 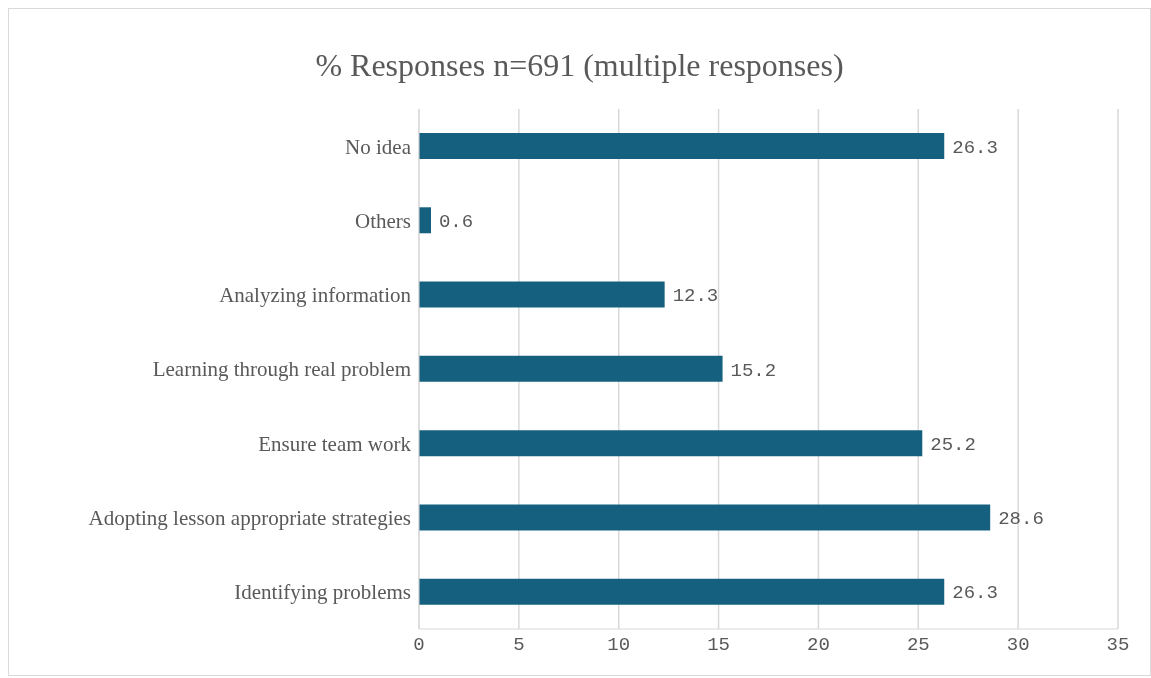 What do you see at coordinates (315, 295) in the screenshot?
I see `y-tick-label: Analyzing information` at bounding box center [315, 295].